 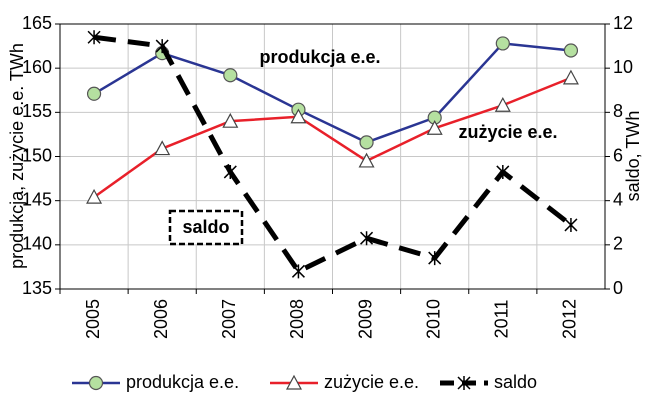 What do you see at coordinates (623, 23) in the screenshot?
I see `y2-tick-label: 12` at bounding box center [623, 23].